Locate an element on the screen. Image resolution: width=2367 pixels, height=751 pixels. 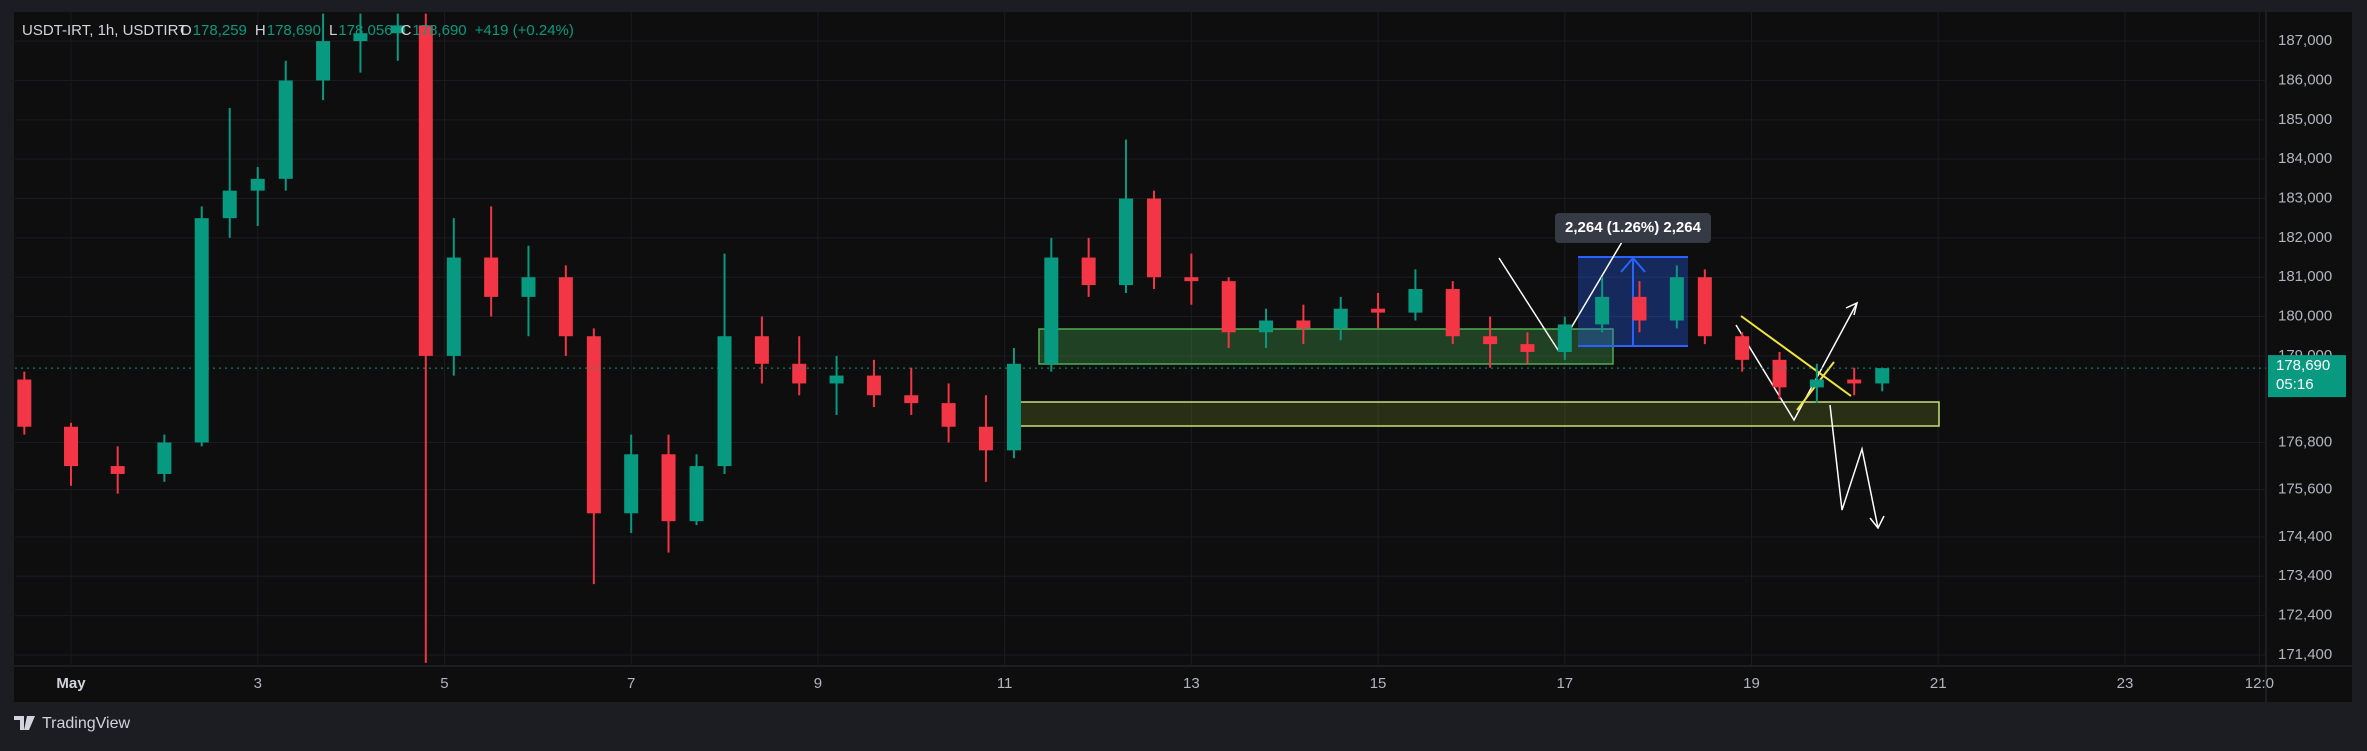
x-tick-label: May is located at coordinates (71, 683).